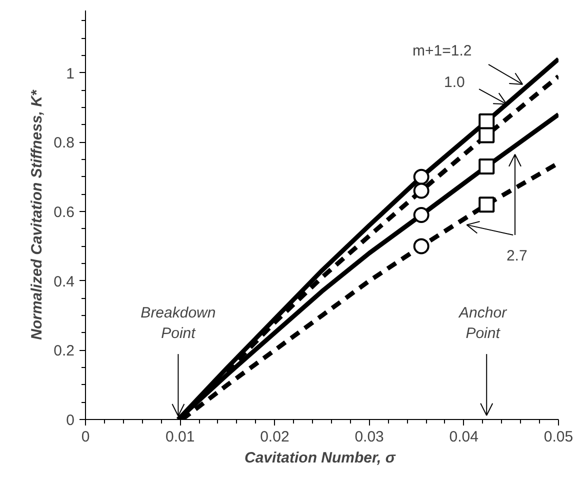 This screenshot has width=588, height=494. I want to click on y-tick-label: 0.4, so click(64, 281).